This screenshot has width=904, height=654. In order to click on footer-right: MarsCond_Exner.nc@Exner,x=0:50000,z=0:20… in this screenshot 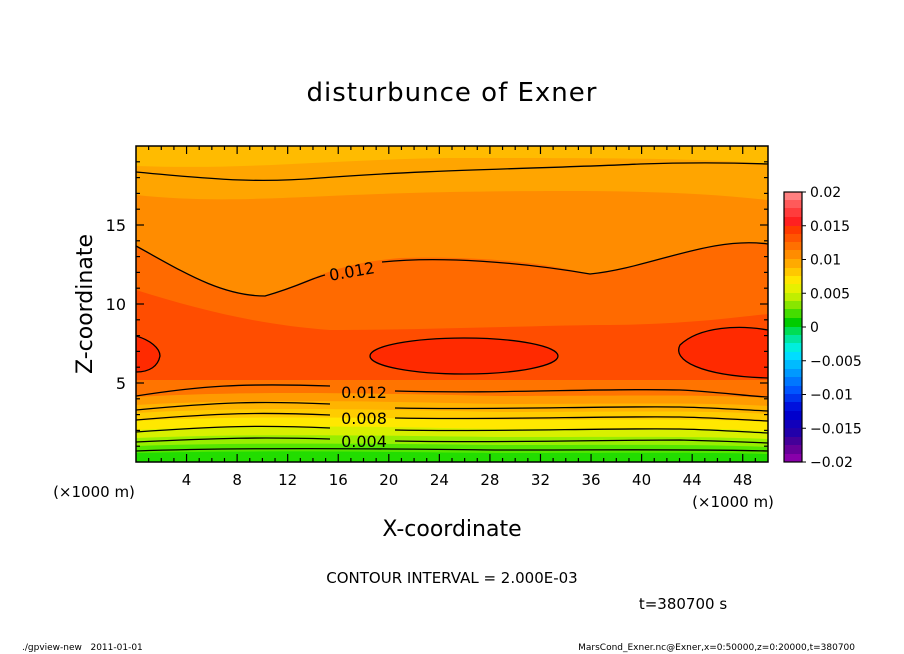, I will do `click(716, 648)`.